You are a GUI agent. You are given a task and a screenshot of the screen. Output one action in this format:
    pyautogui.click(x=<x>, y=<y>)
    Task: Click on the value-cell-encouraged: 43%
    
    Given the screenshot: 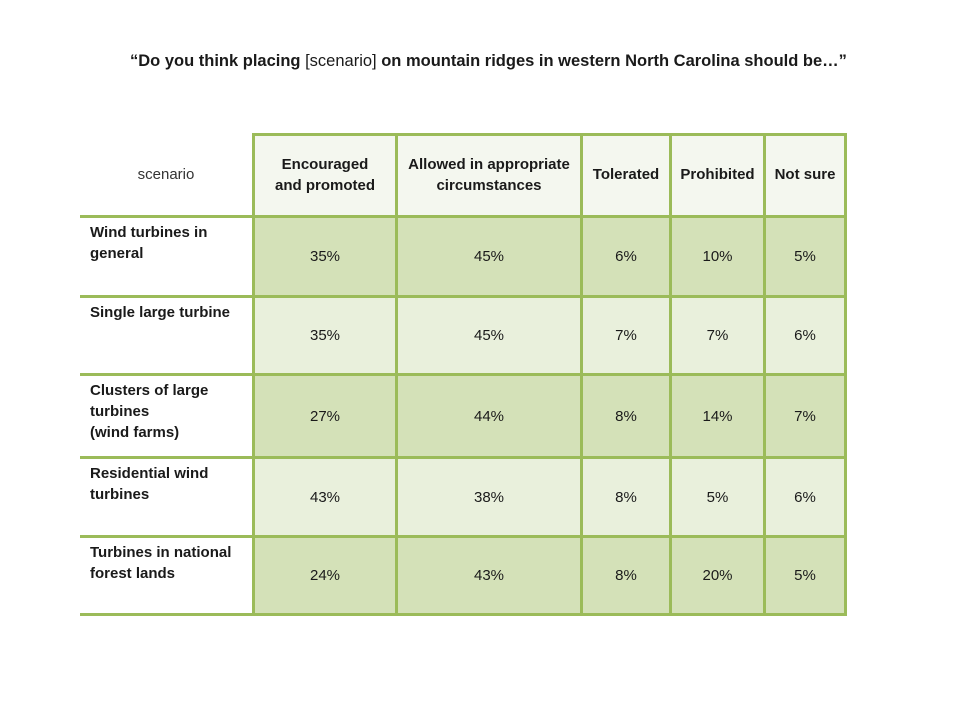 What is the action you would take?
    pyautogui.click(x=325, y=497)
    